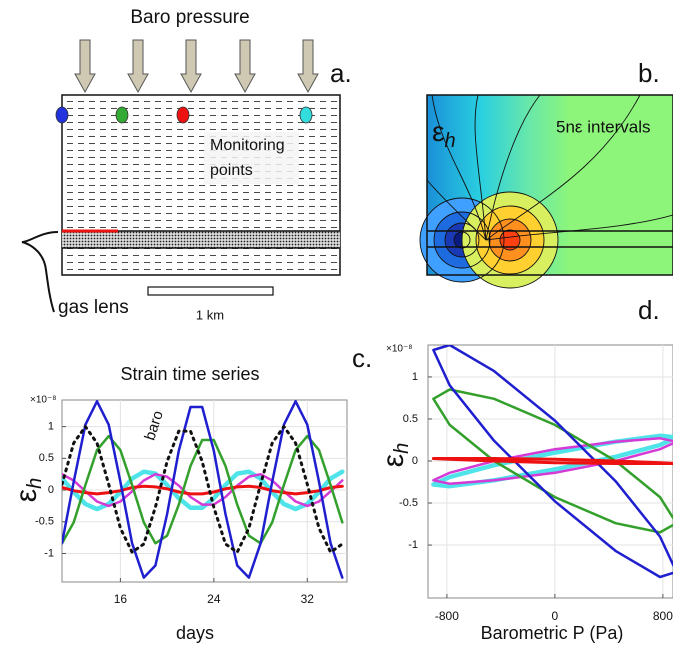 The width and height of the screenshot is (673, 648). What do you see at coordinates (552, 633) in the screenshot?
I see `x-axis-label: Barometric P (Pa)` at bounding box center [552, 633].